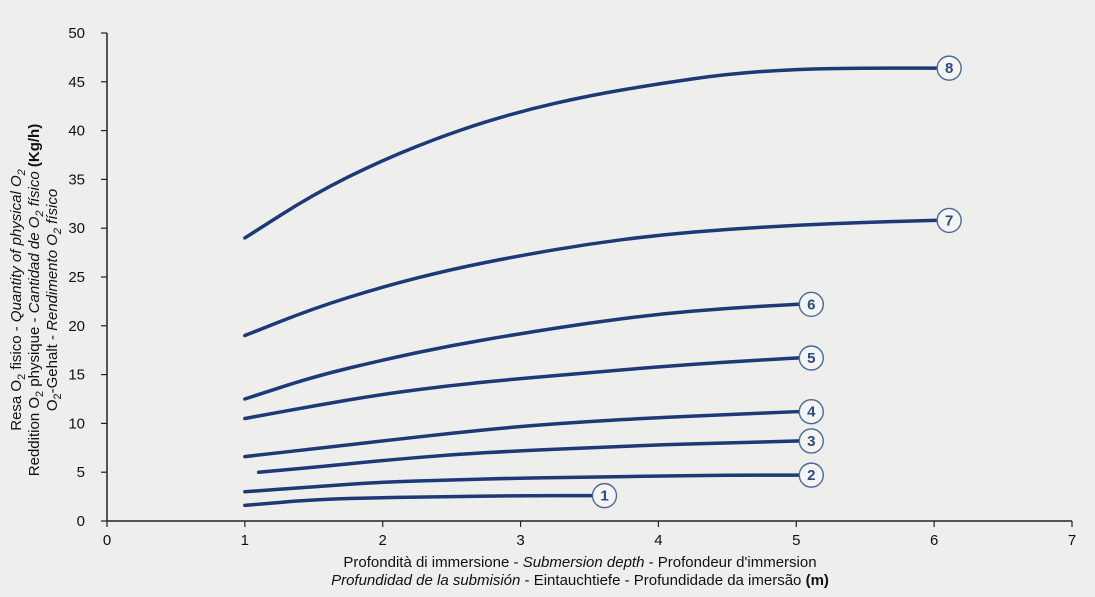  Describe the element at coordinates (76, 33) in the screenshot. I see `y-tick-label: 50` at that location.